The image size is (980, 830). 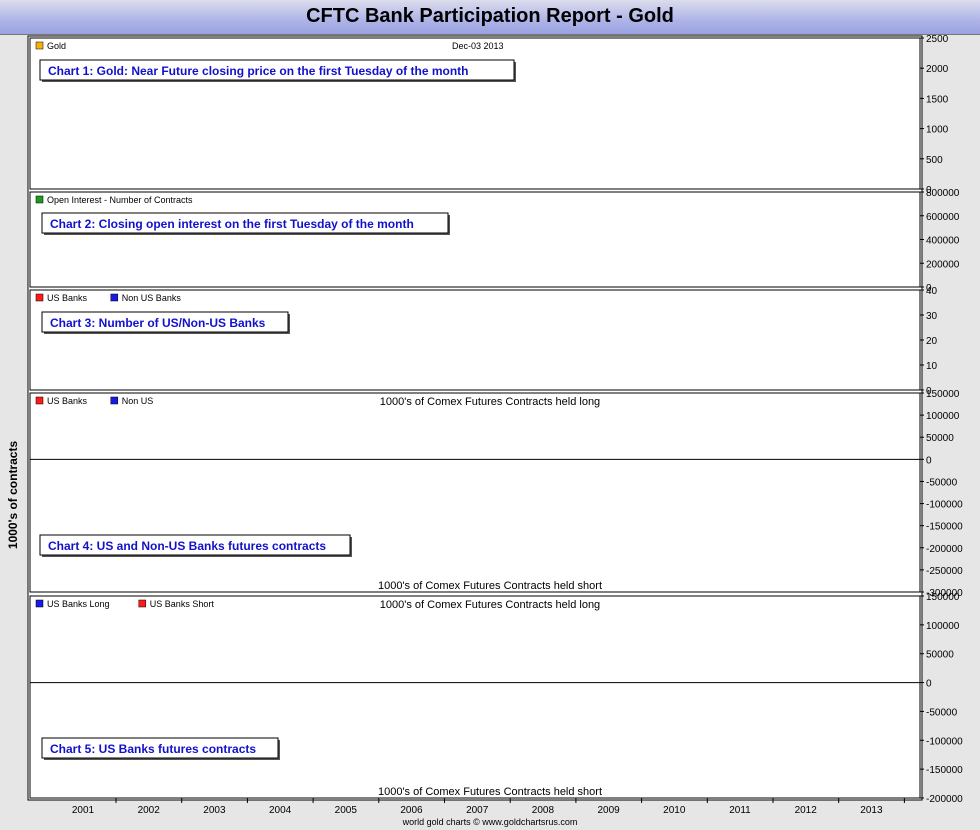 What do you see at coordinates (477, 810) in the screenshot?
I see `x-tick-label: 2007` at bounding box center [477, 810].